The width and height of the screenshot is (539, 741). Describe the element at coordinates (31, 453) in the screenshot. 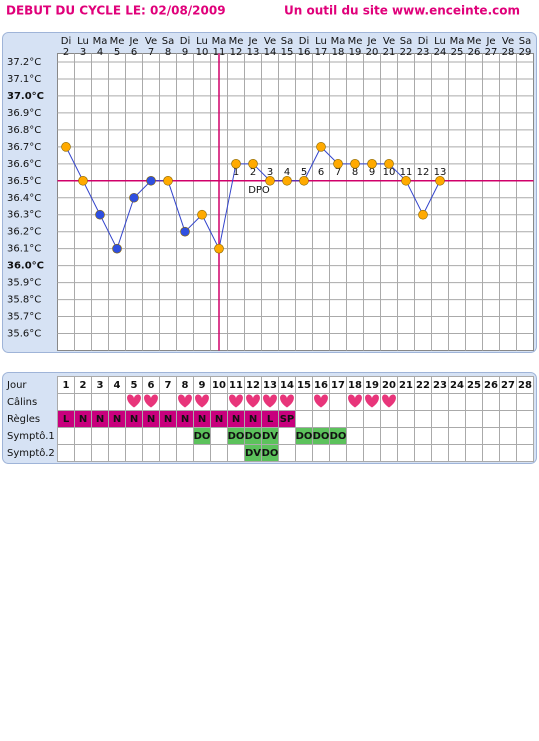

I see `row-label: Symptô.2` at that location.